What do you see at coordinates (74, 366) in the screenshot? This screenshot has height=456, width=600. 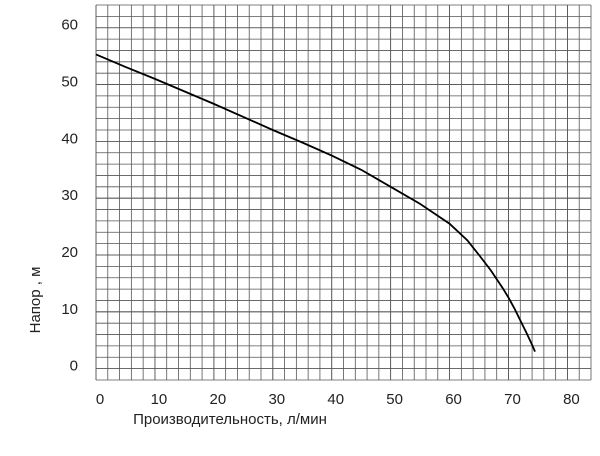 I see `y-tick-label: 0` at bounding box center [74, 366].